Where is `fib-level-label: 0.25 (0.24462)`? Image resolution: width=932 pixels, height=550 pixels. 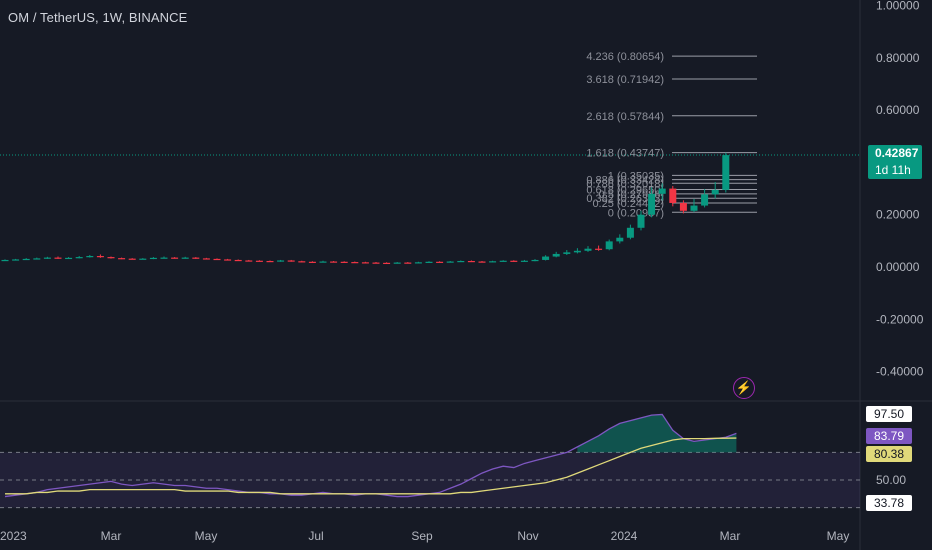
fib-level-label: 0.25 (0.24462) is located at coordinates (628, 204).